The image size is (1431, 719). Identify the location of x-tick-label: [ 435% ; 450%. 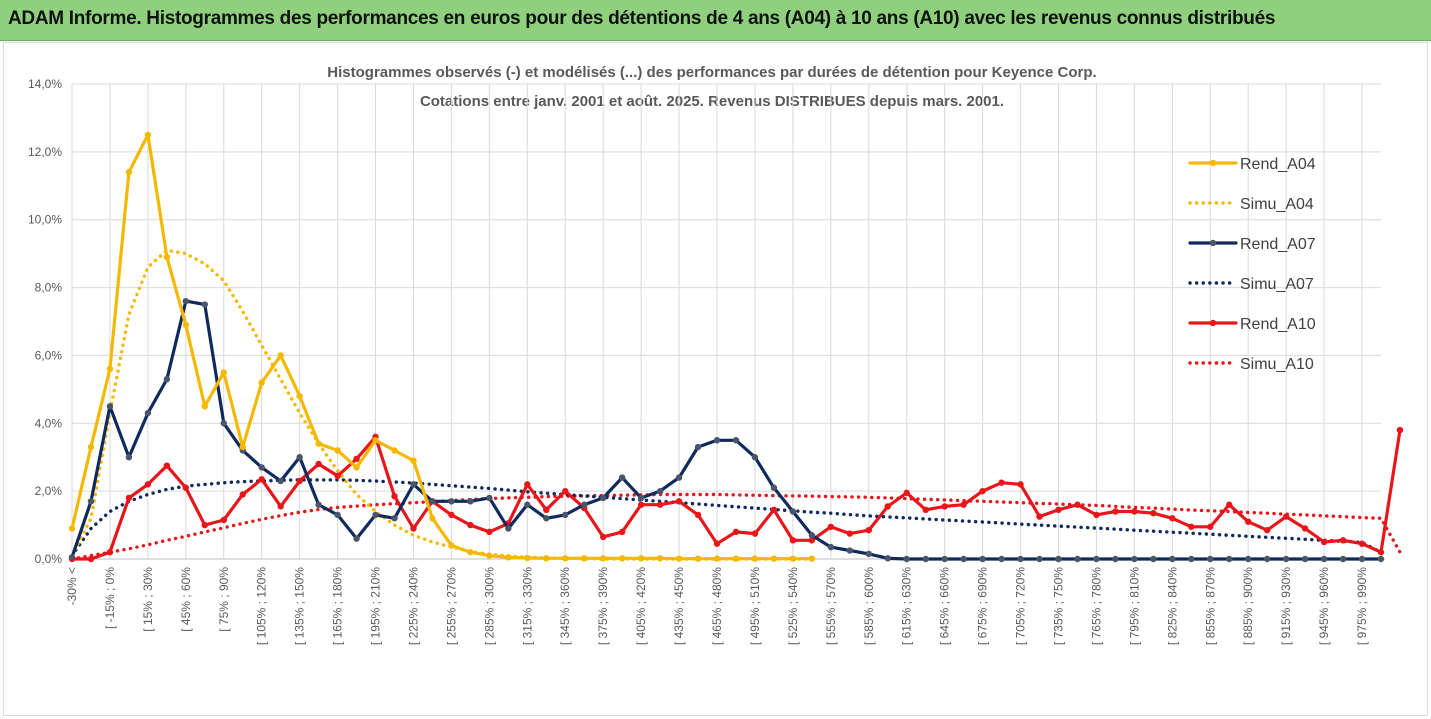
(679, 606).